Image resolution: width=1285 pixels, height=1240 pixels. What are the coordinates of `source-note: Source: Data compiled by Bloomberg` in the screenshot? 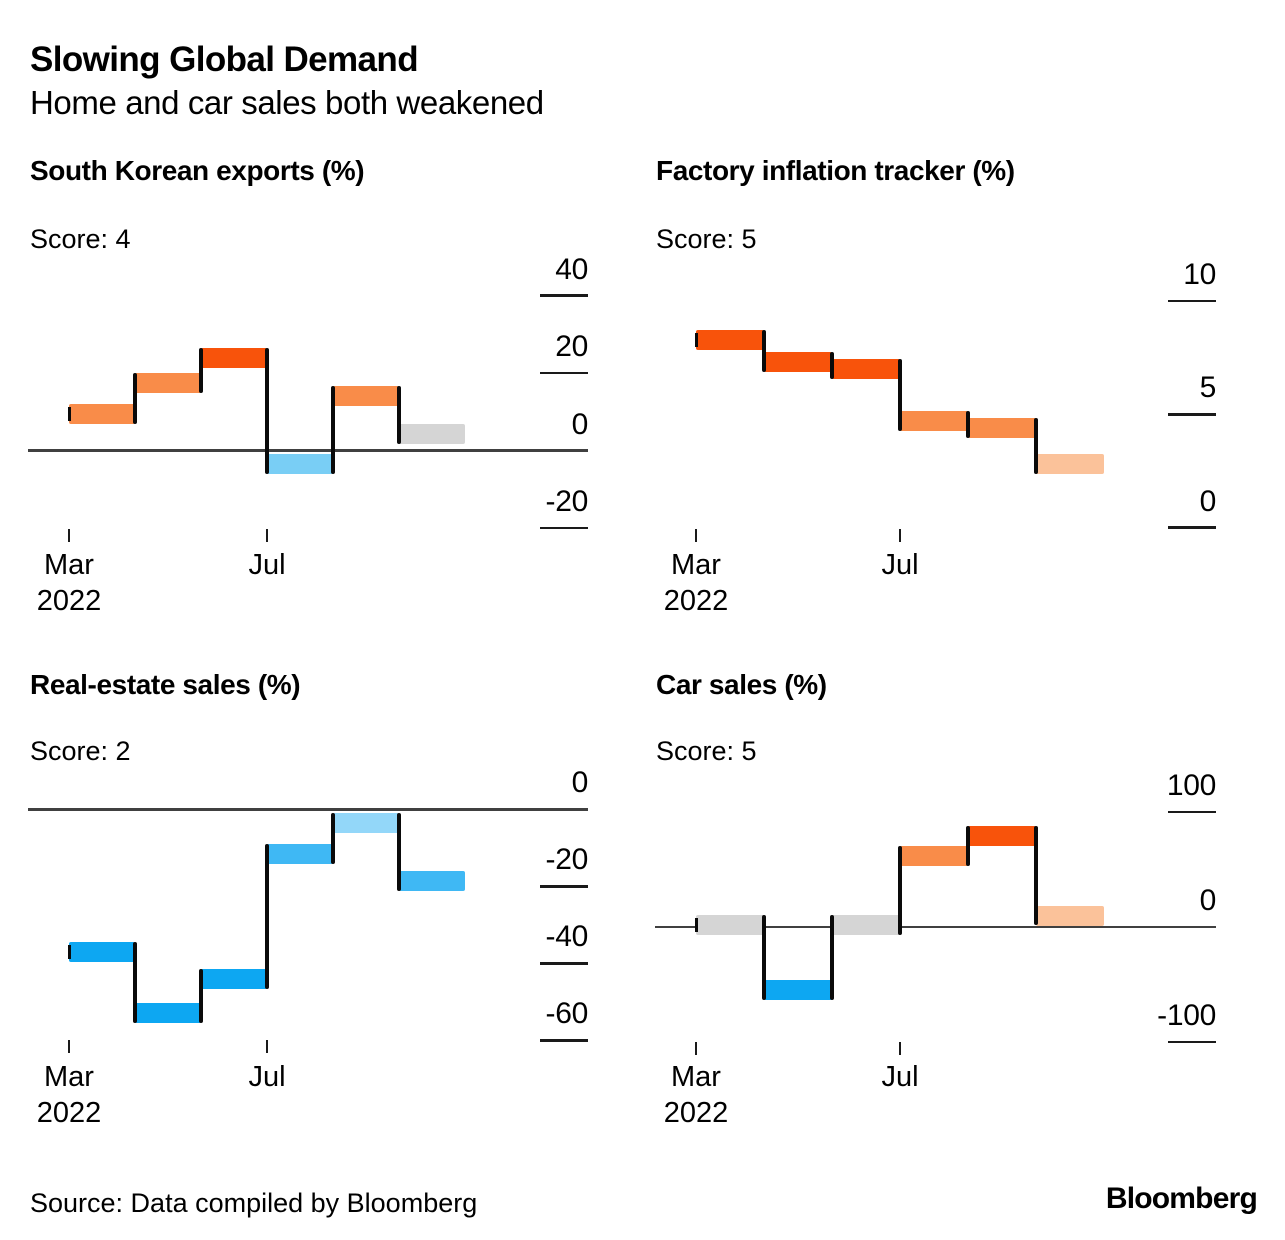 It's located at (254, 1203).